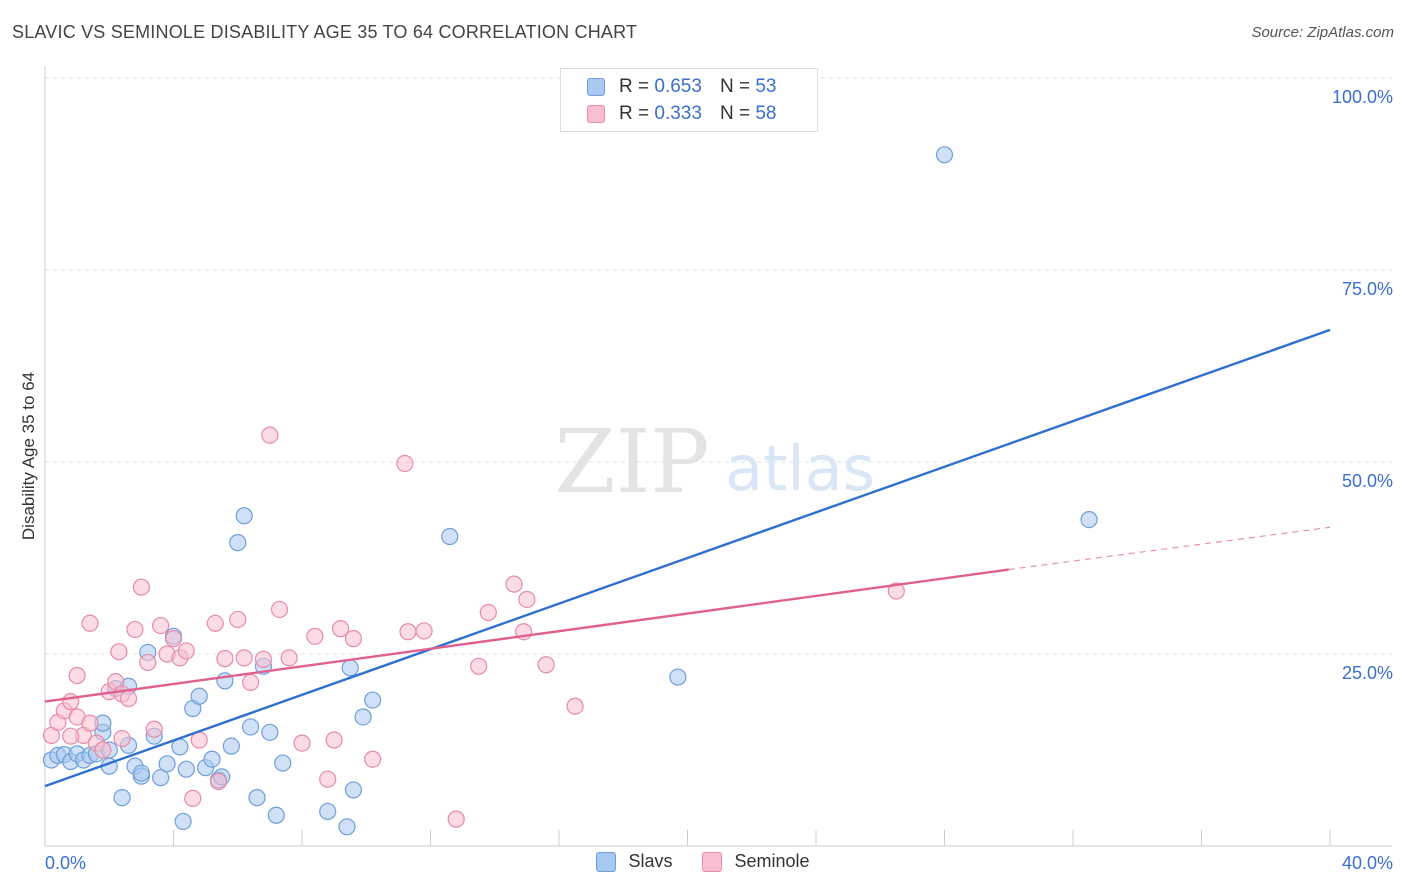 This screenshot has height=892, width=1406. Describe the element at coordinates (678, 86) in the screenshot. I see `legend-r-value: 0.653` at that location.